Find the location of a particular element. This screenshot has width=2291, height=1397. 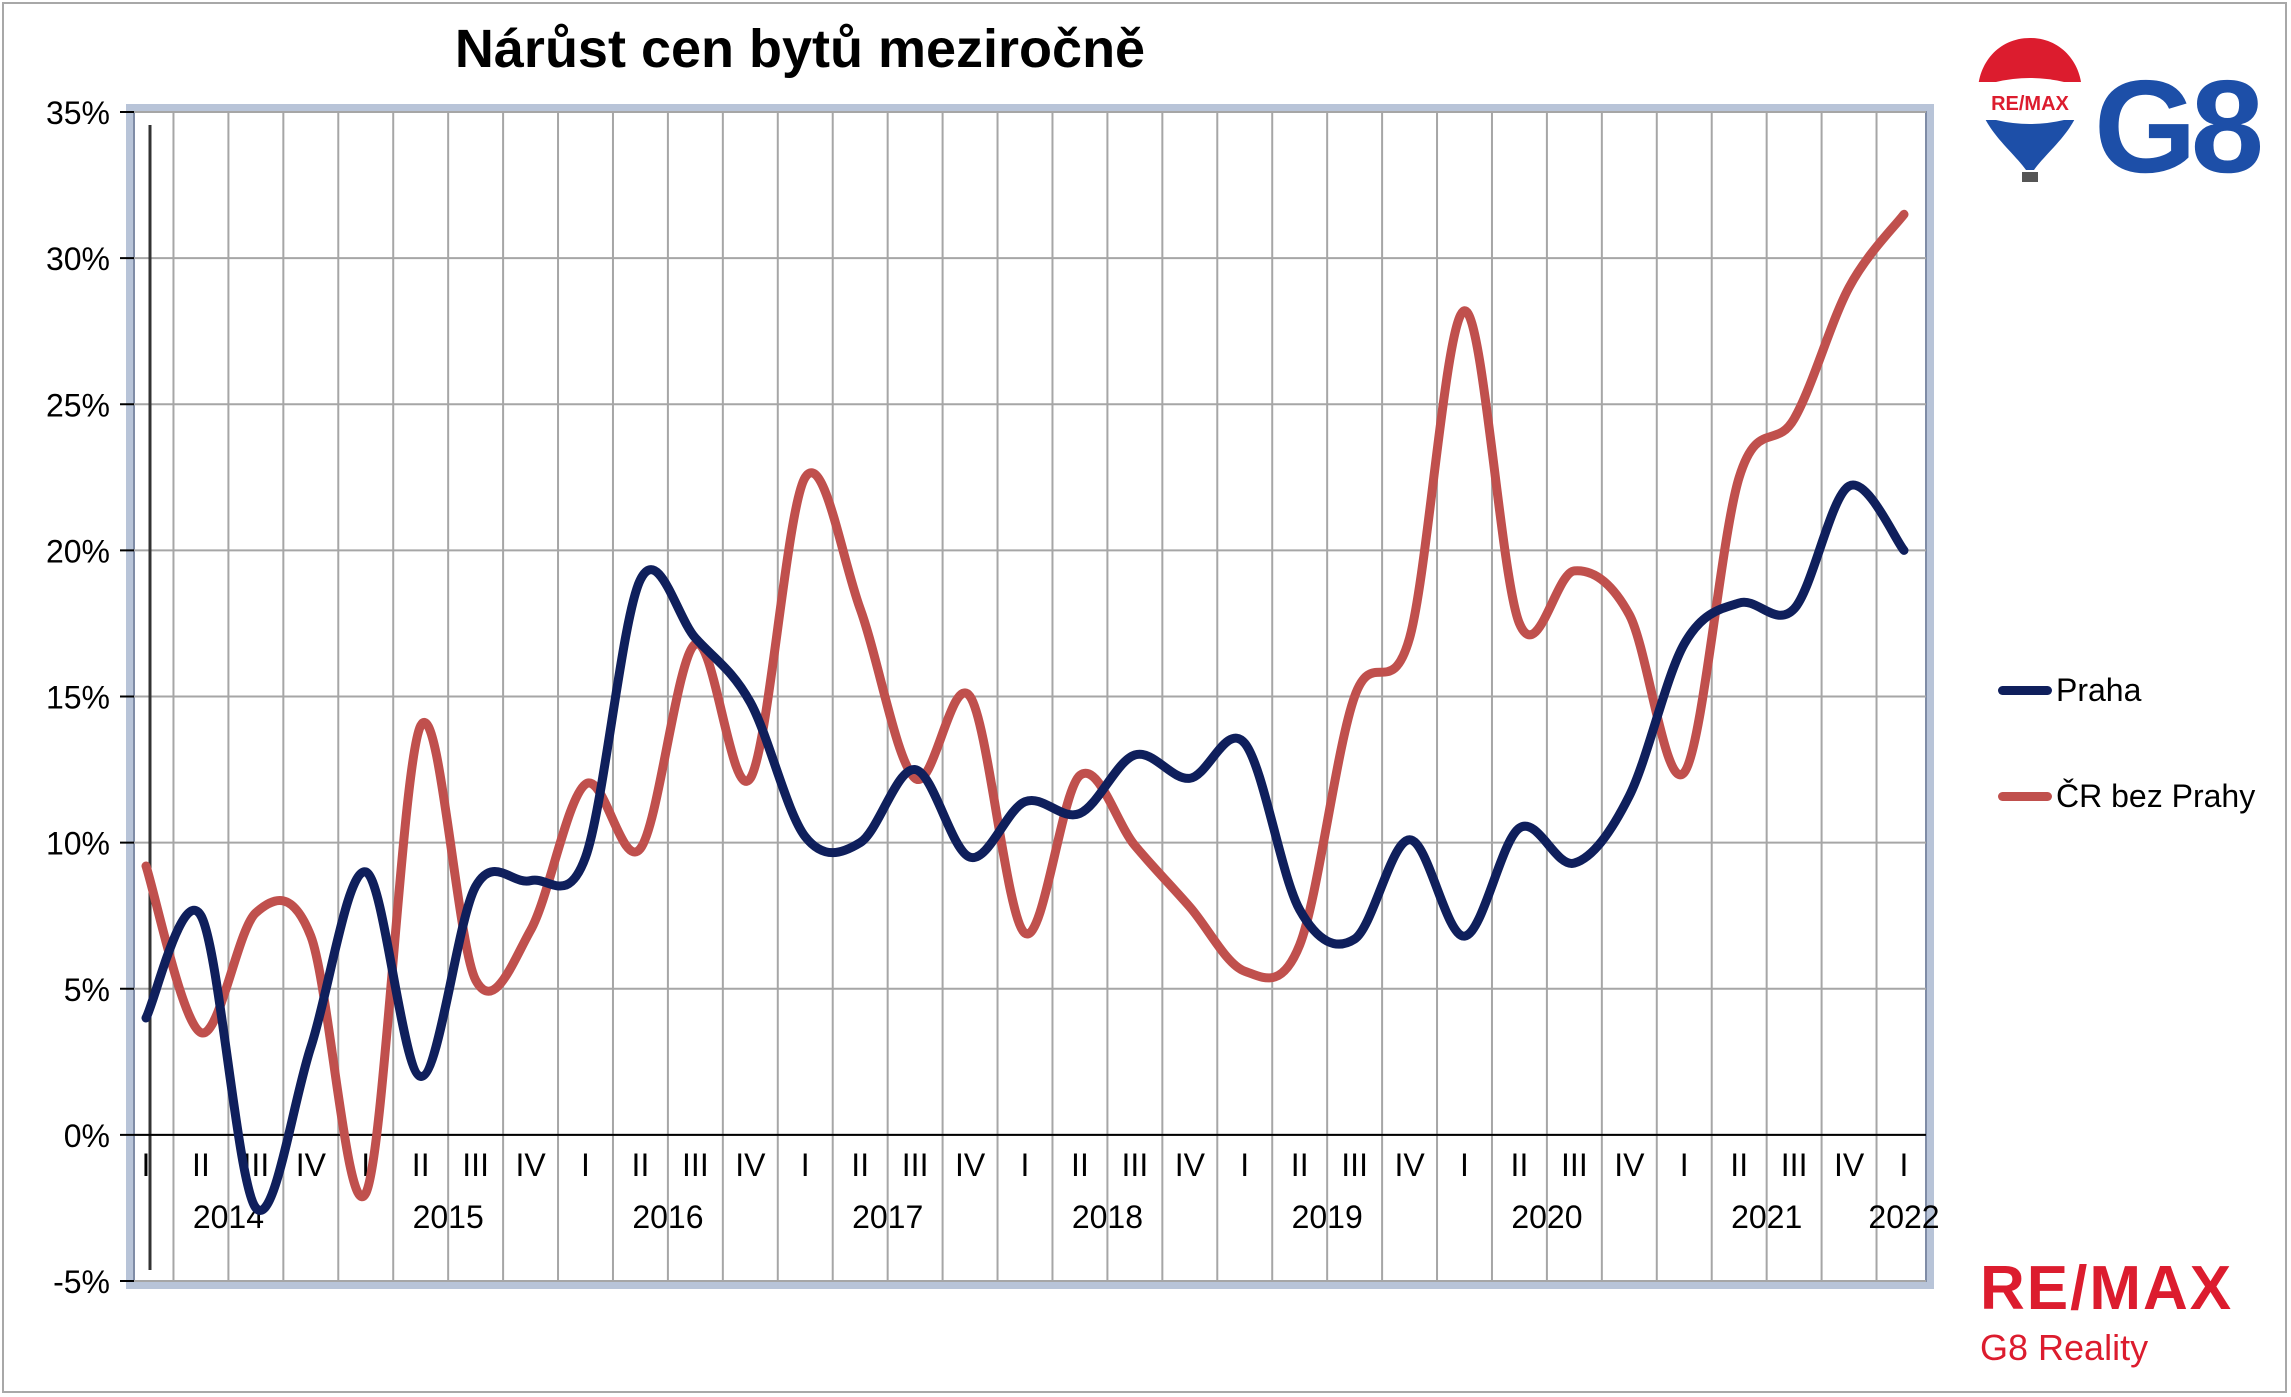

y-tick-label: -5% is located at coordinates (81, 1282).